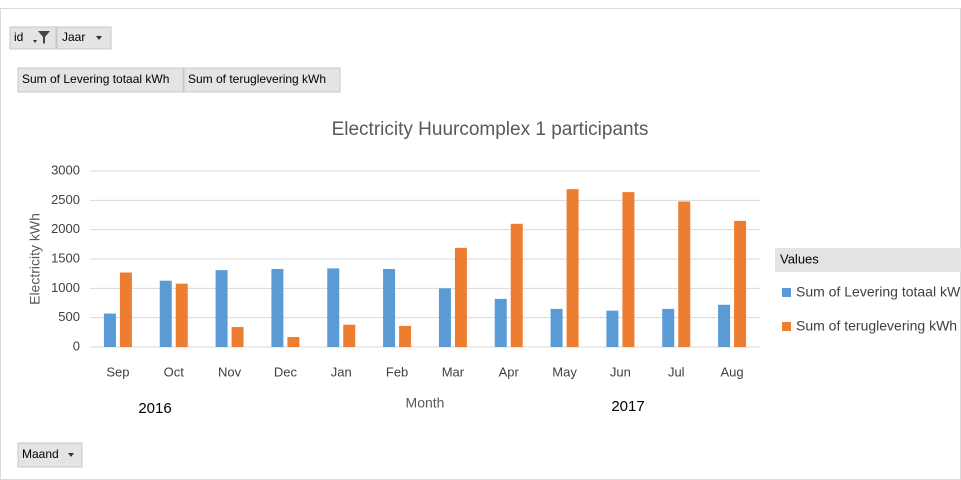  What do you see at coordinates (18, 37) in the screenshot?
I see `filter-label: id` at bounding box center [18, 37].